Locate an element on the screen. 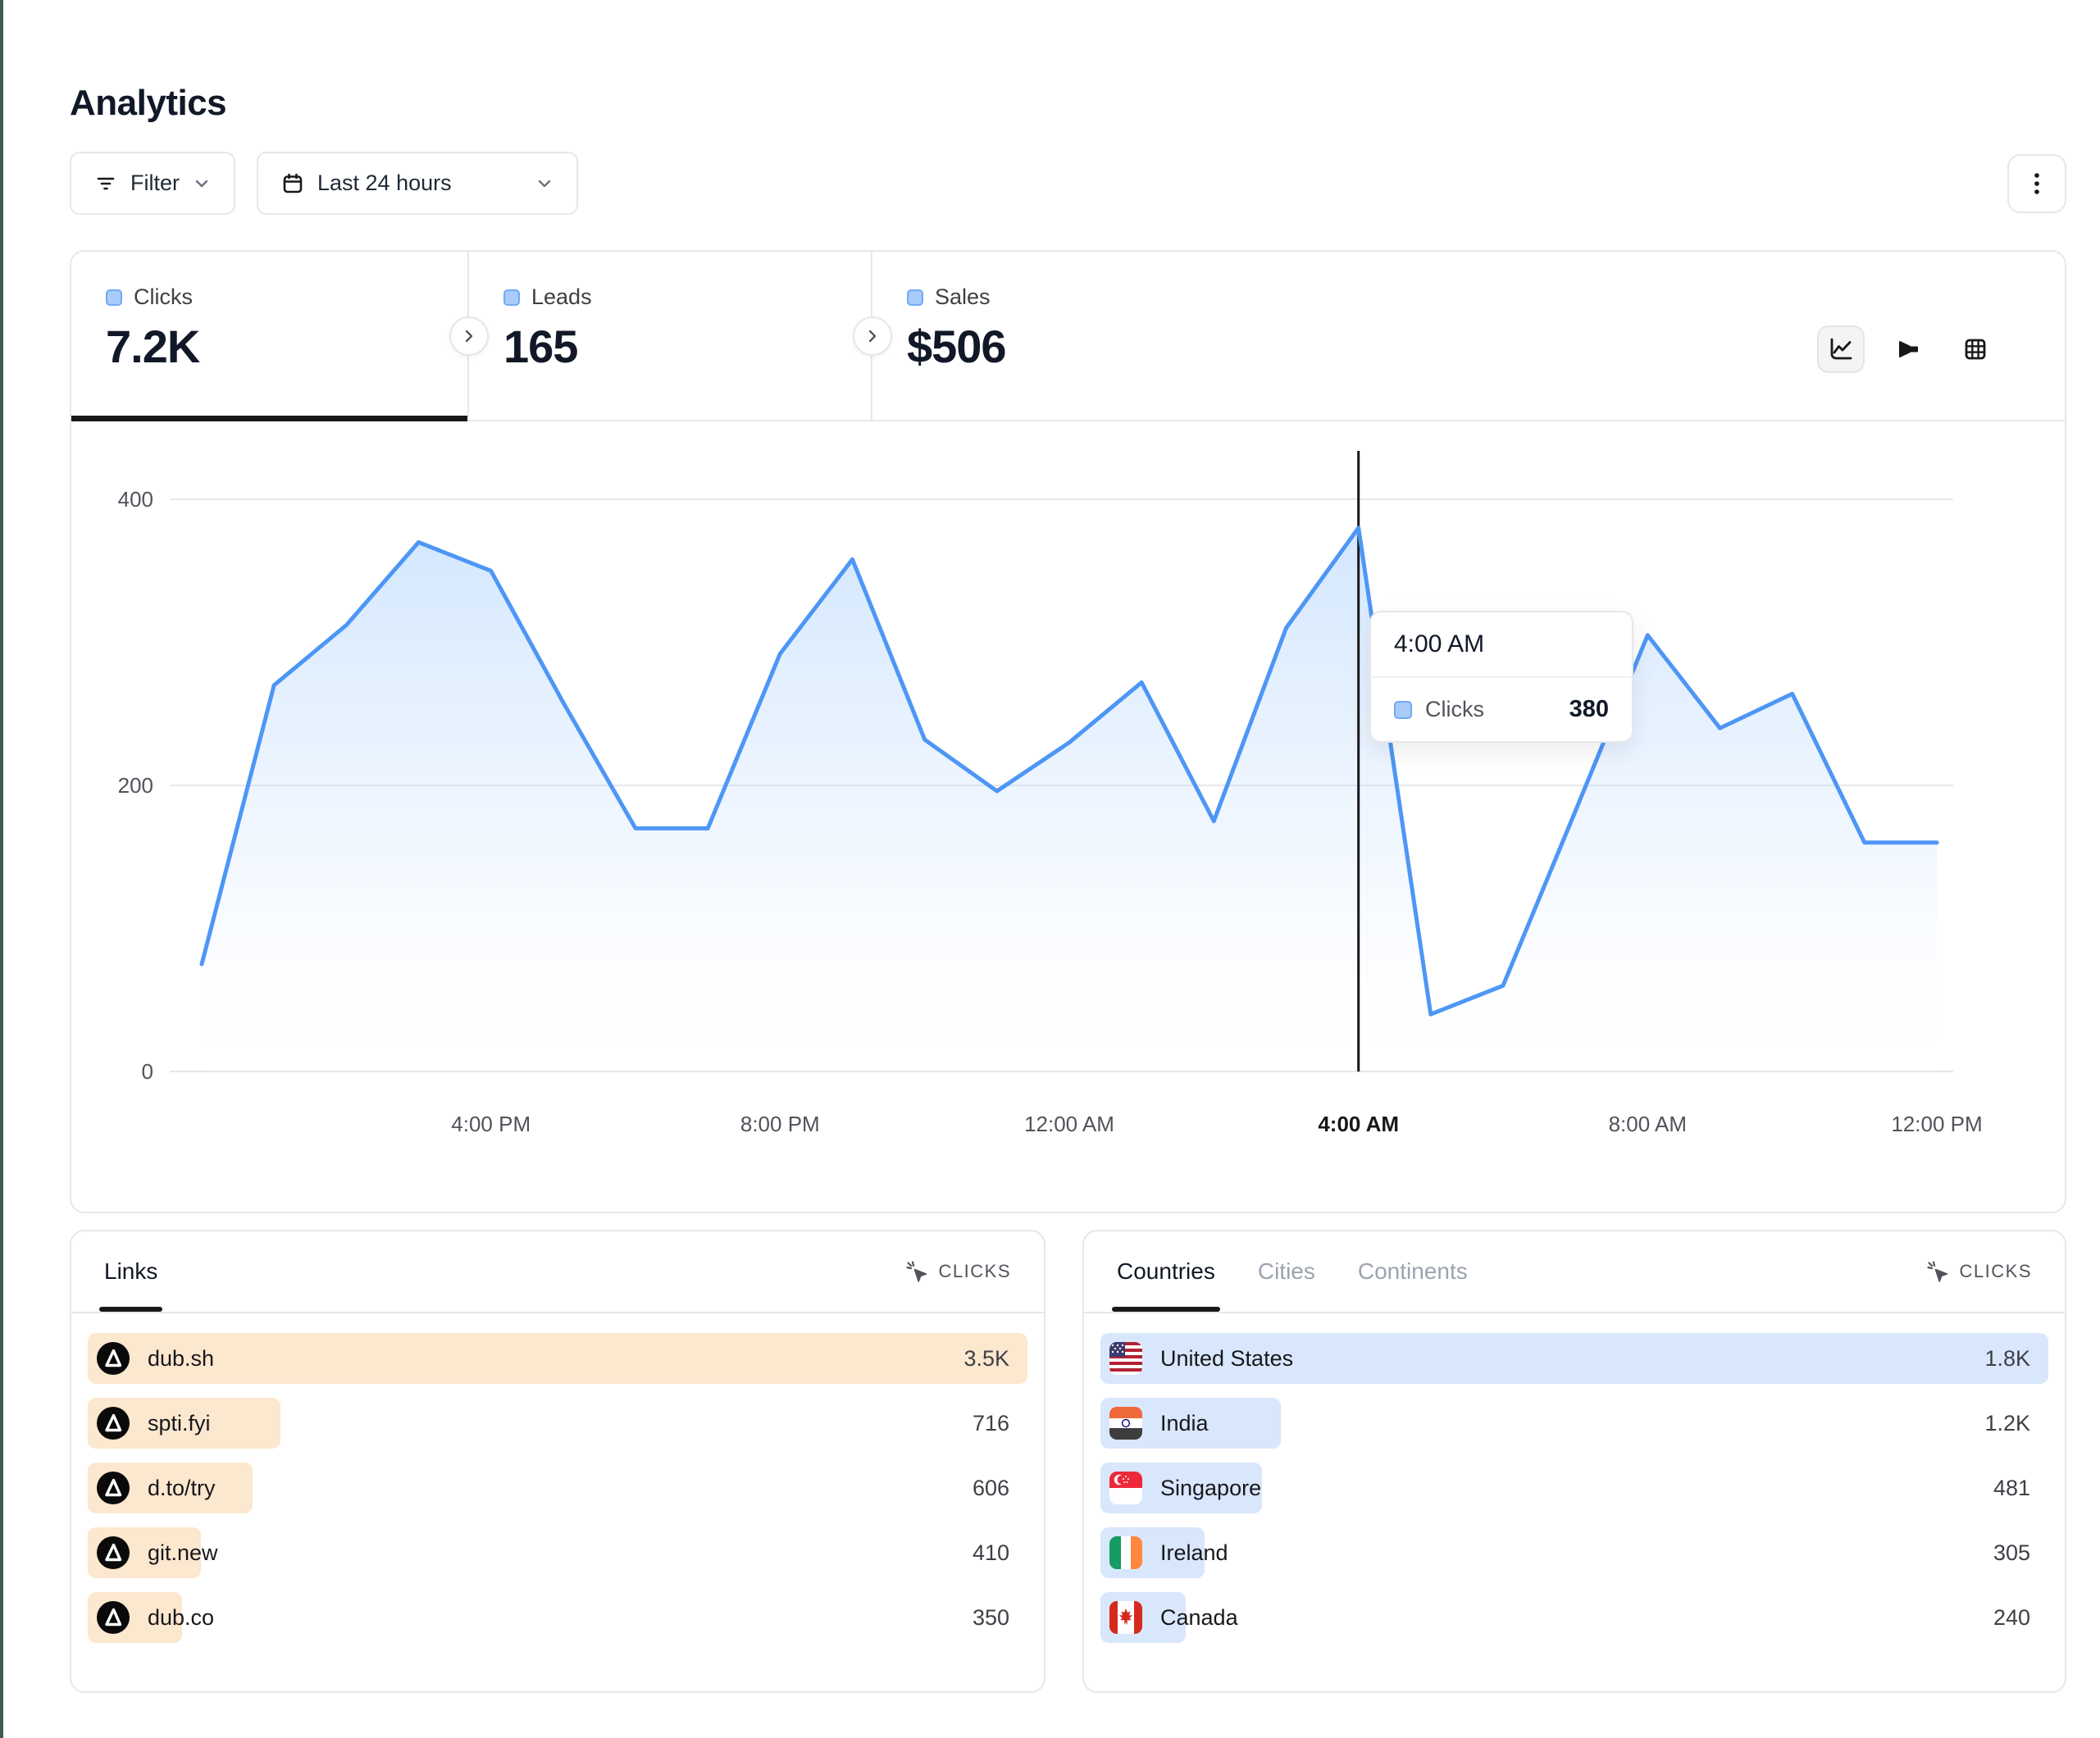 The height and width of the screenshot is (1738, 2100). flag-icon-in is located at coordinates (1125, 1423).